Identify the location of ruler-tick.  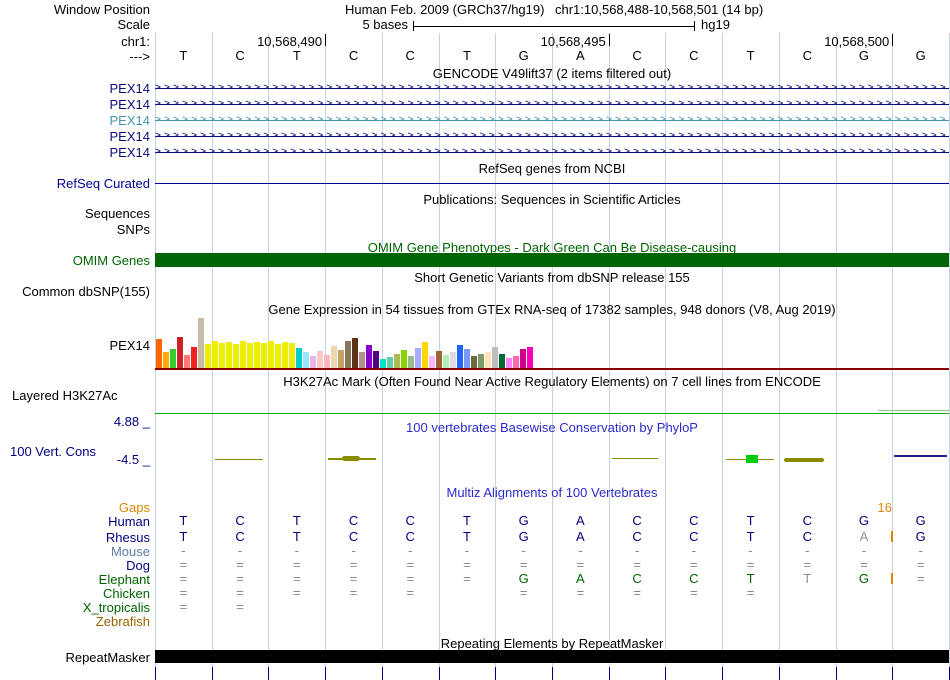
(212, 673).